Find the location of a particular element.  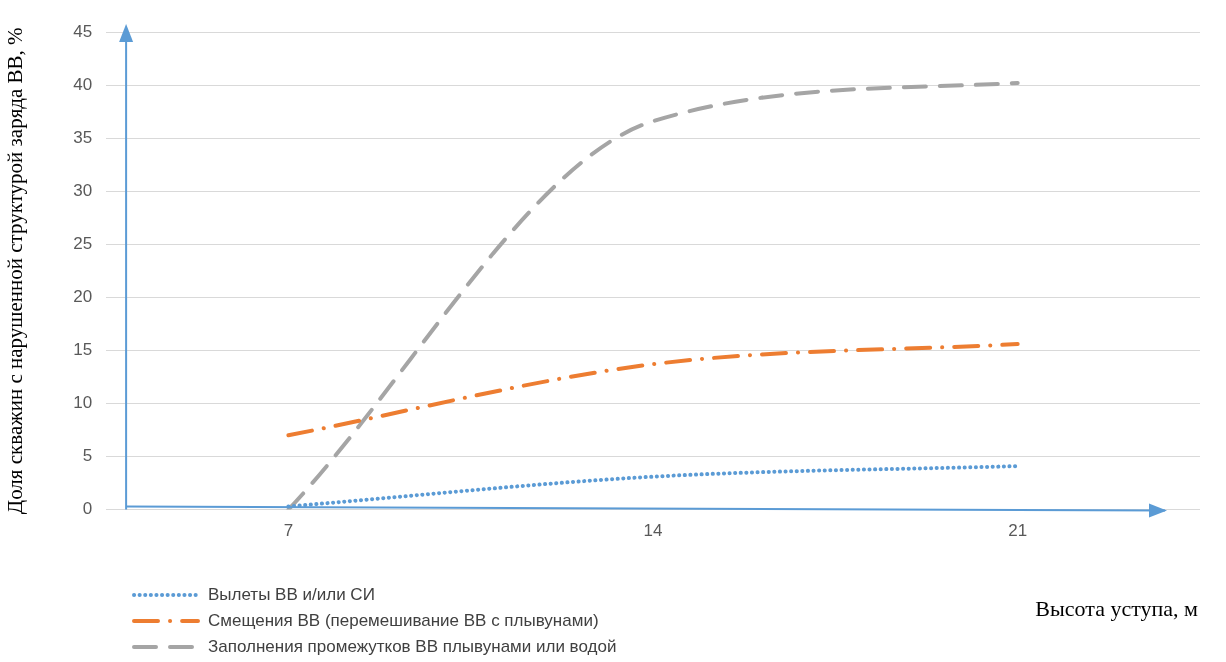

y-tick-label: 40 is located at coordinates (83, 84).